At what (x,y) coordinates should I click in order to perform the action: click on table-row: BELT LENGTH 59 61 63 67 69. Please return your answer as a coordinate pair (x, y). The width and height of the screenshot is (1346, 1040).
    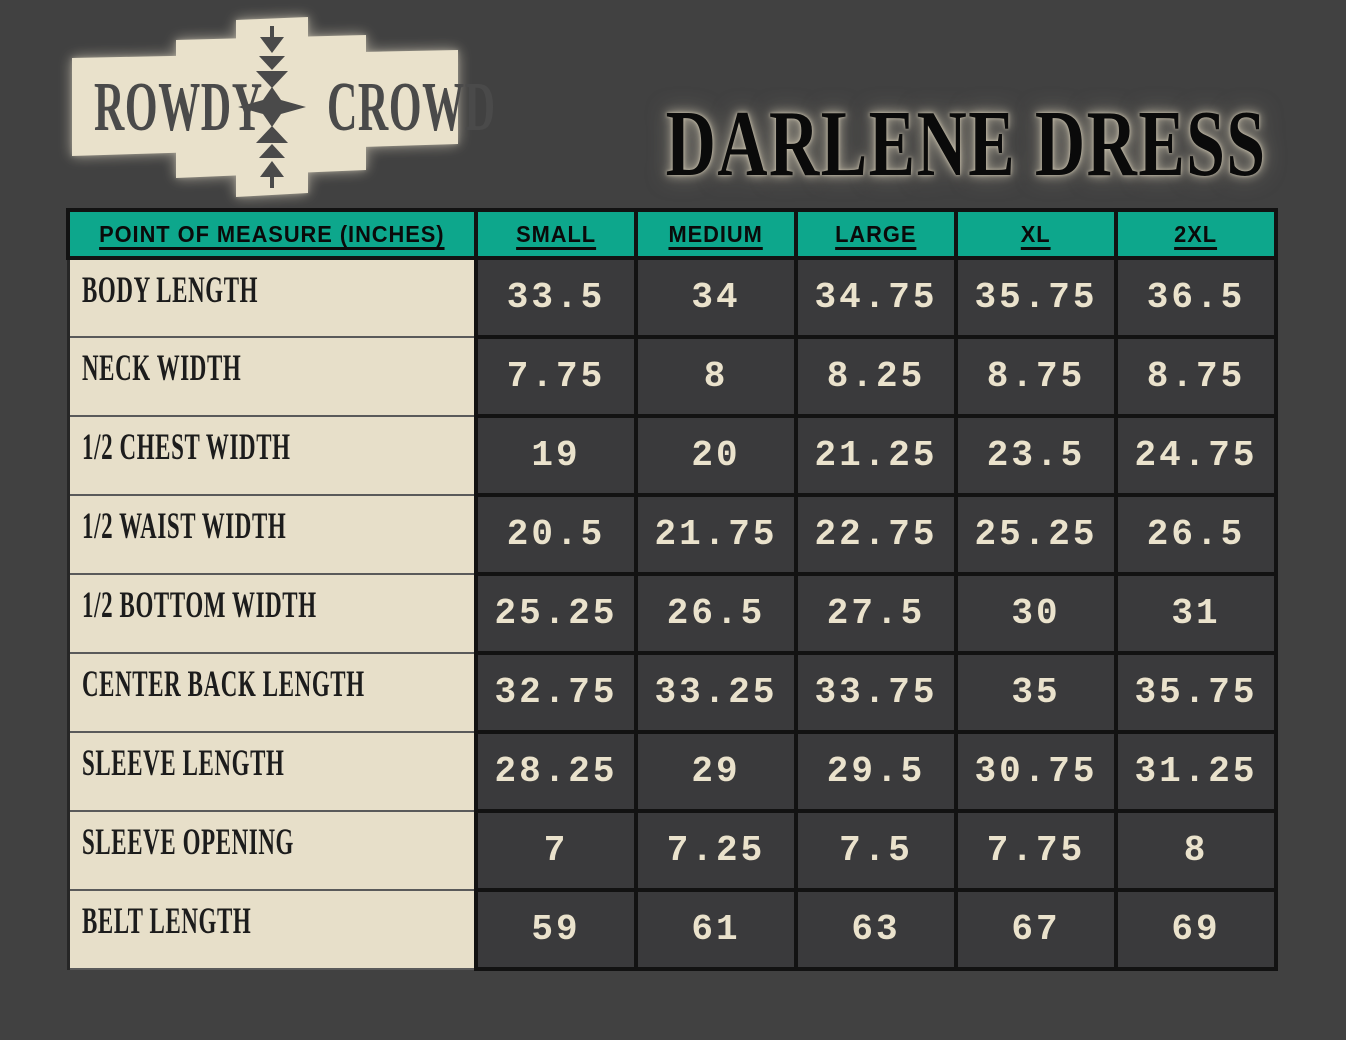
    Looking at the image, I should click on (672, 929).